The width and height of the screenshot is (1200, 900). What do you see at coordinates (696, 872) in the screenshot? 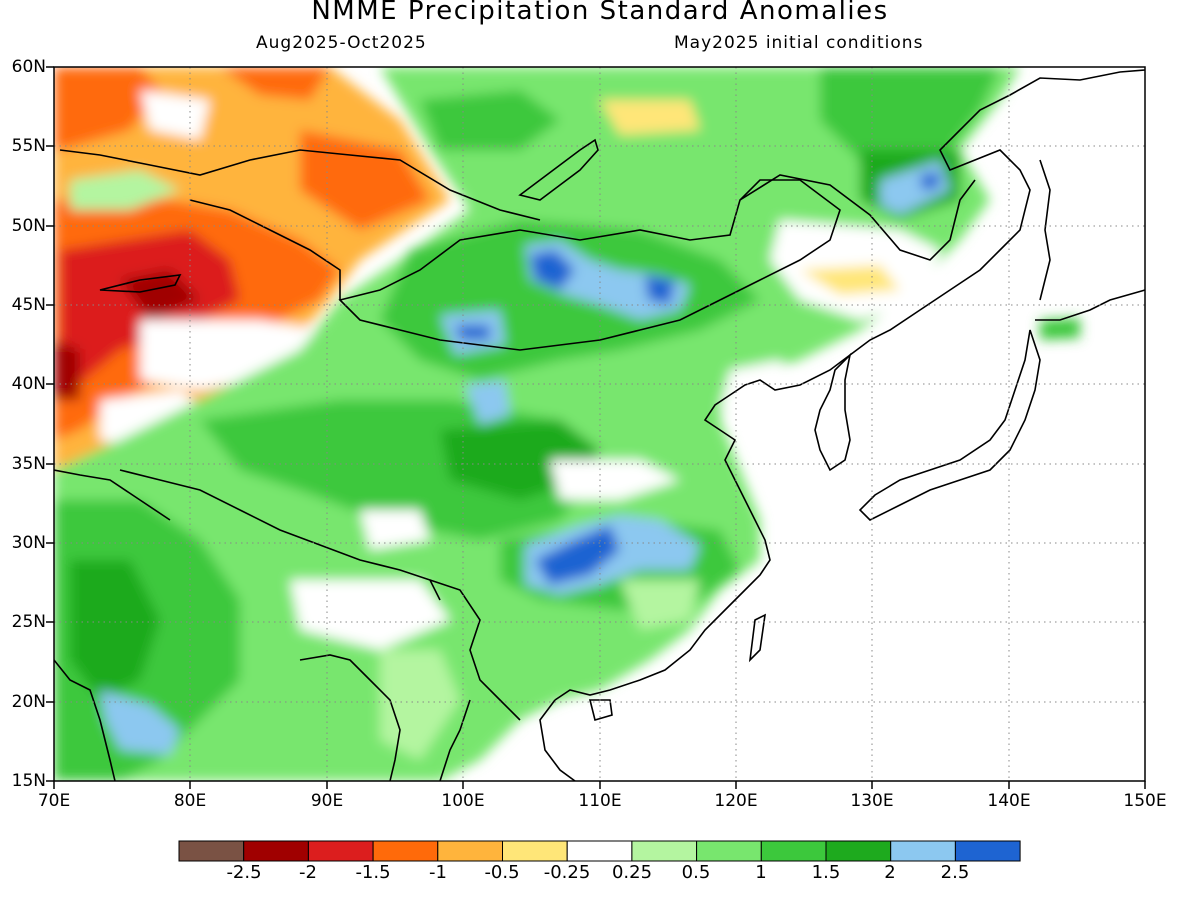
I see `colorbar-label: 0.5` at bounding box center [696, 872].